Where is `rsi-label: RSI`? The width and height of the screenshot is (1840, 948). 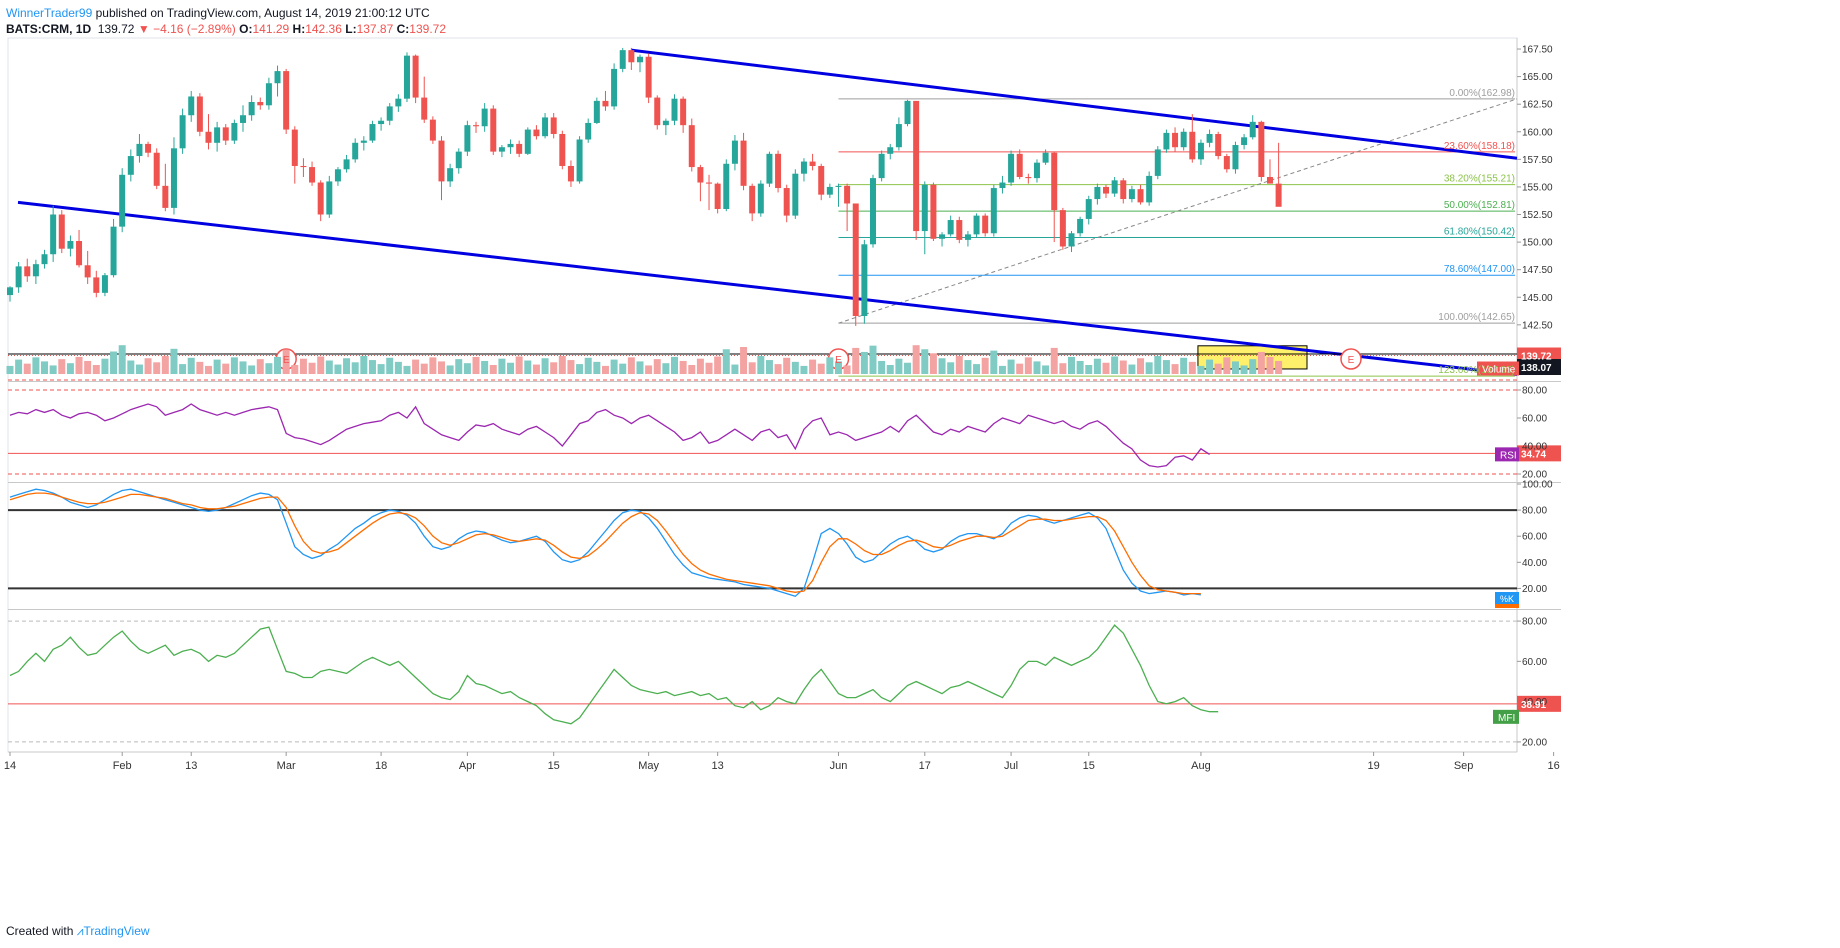
rsi-label: RSI is located at coordinates (1508, 455).